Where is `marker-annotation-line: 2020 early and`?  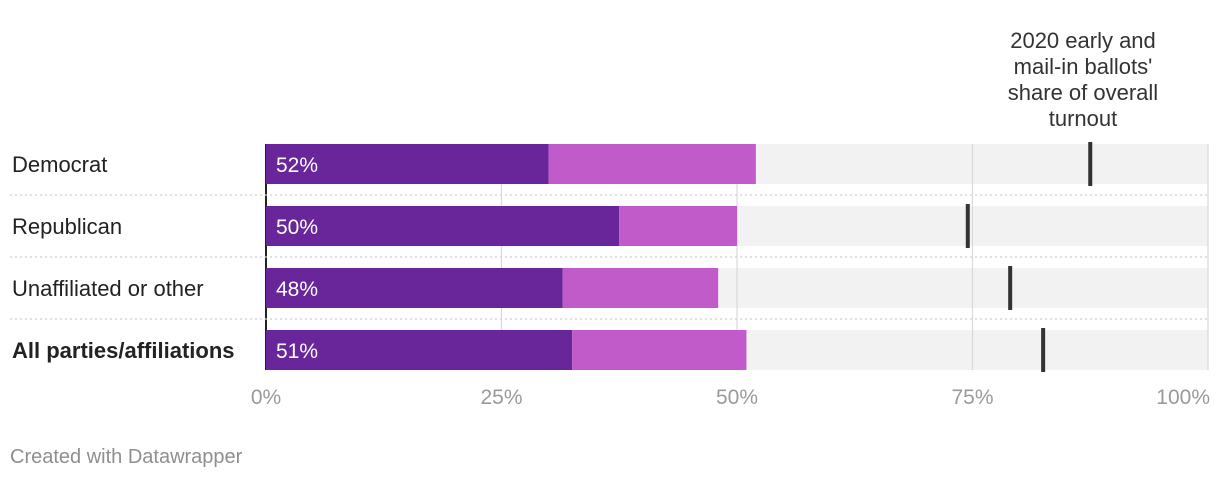
marker-annotation-line: 2020 early and is located at coordinates (1083, 40).